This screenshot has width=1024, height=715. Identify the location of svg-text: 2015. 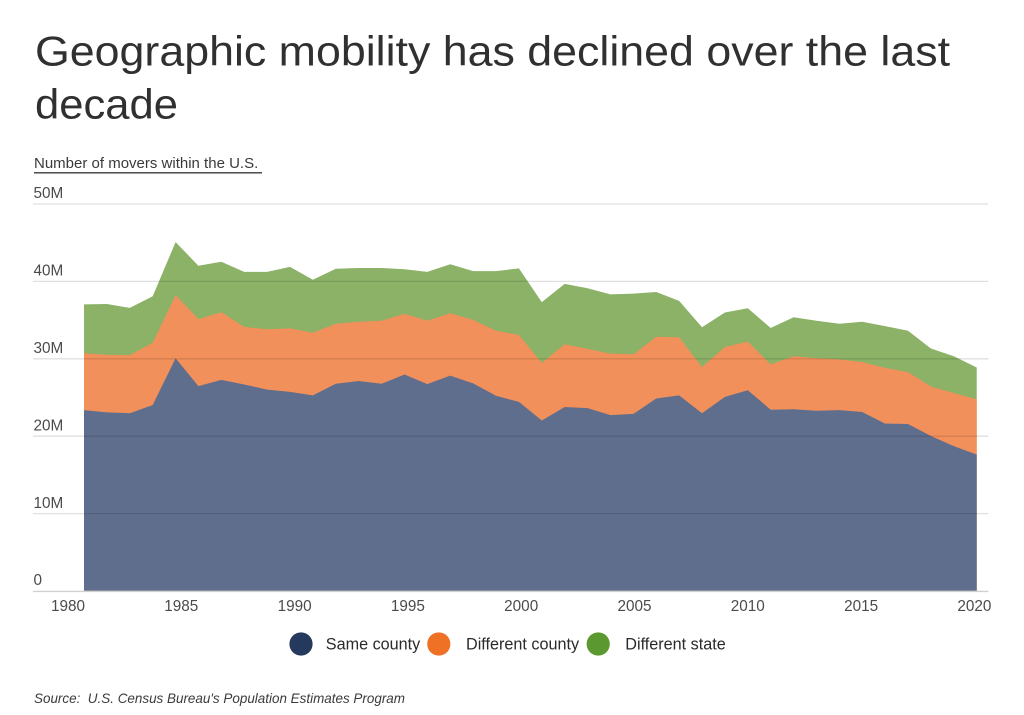
(861, 606).